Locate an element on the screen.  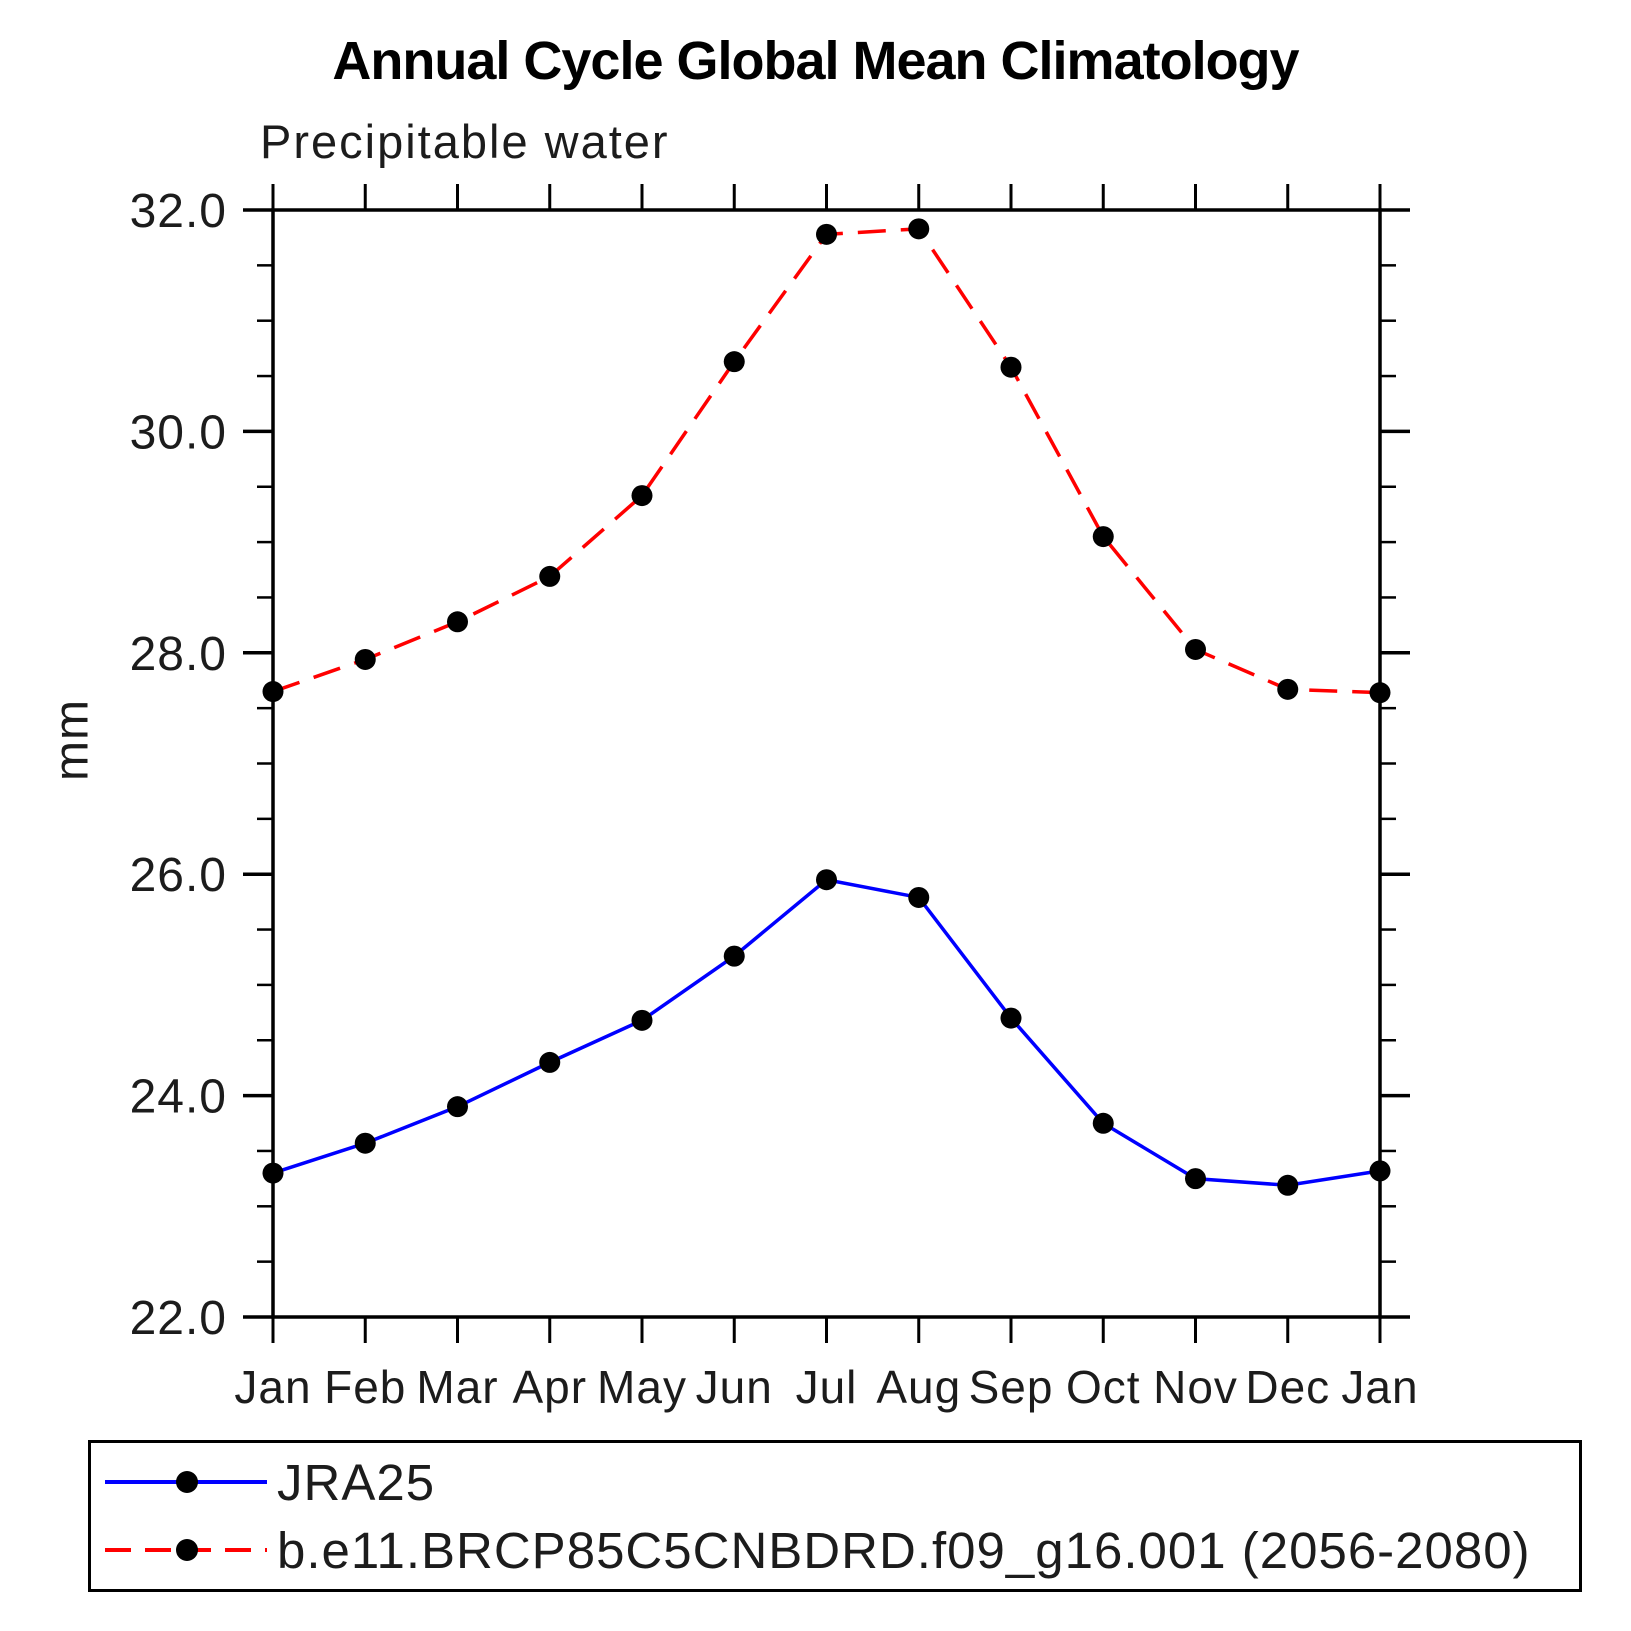
x-tick-label: Dec is located at coordinates (1287, 1387).